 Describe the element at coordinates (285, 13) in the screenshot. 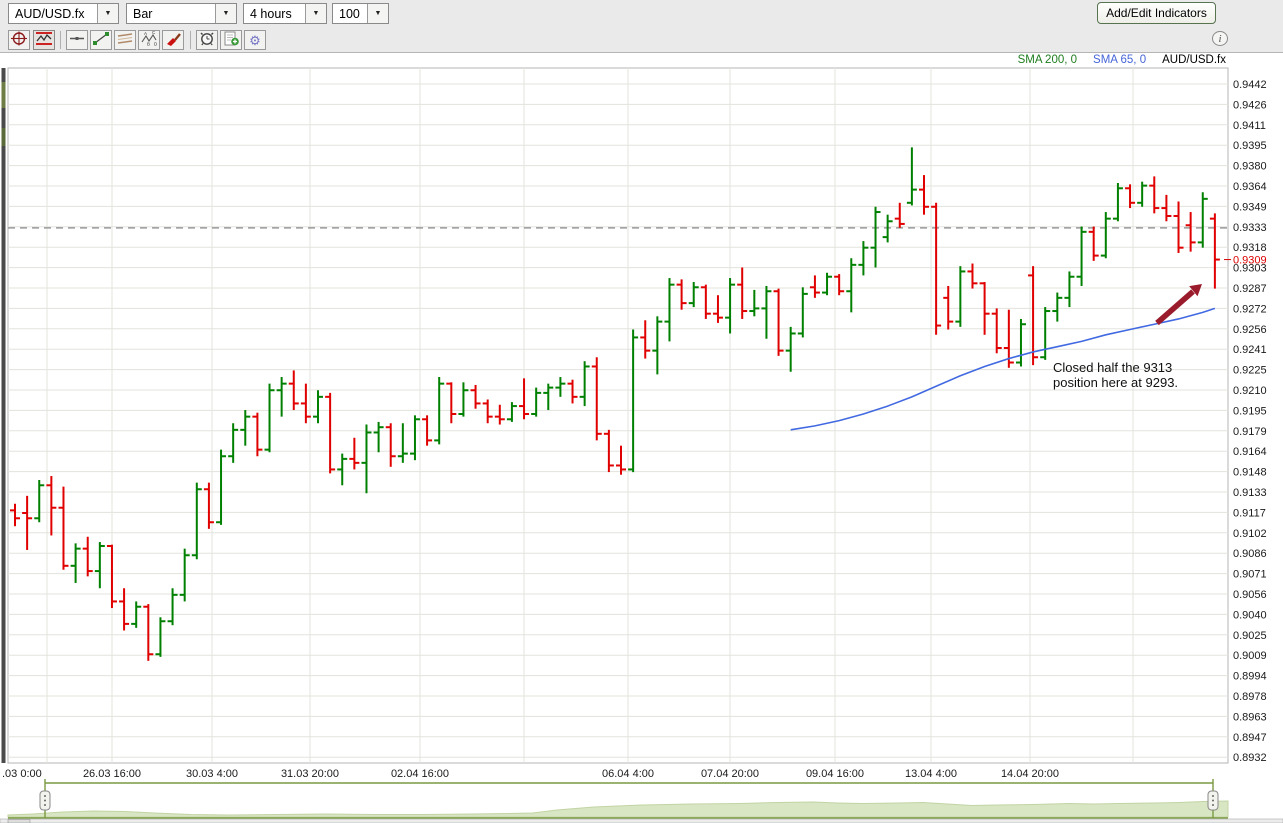

I see `period-dropdown: 4 hours ▼` at that location.